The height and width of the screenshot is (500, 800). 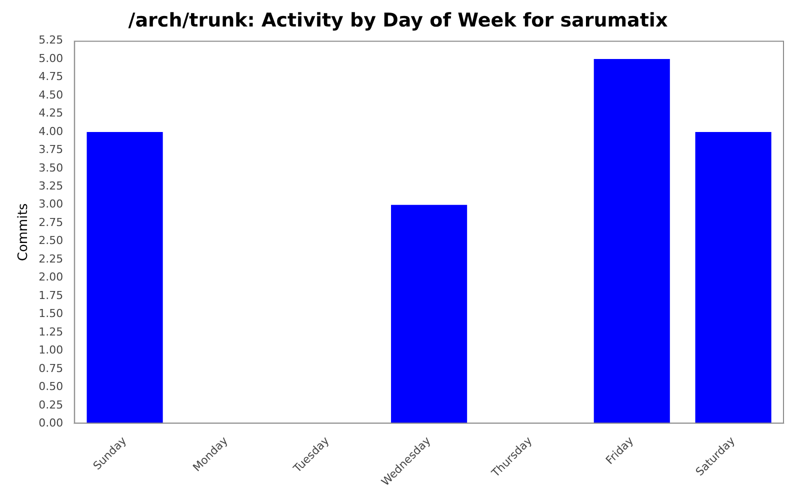 What do you see at coordinates (398, 20) in the screenshot?
I see `chart-title: /arch/trunk: Activity by Day of Week for sarumatix` at bounding box center [398, 20].